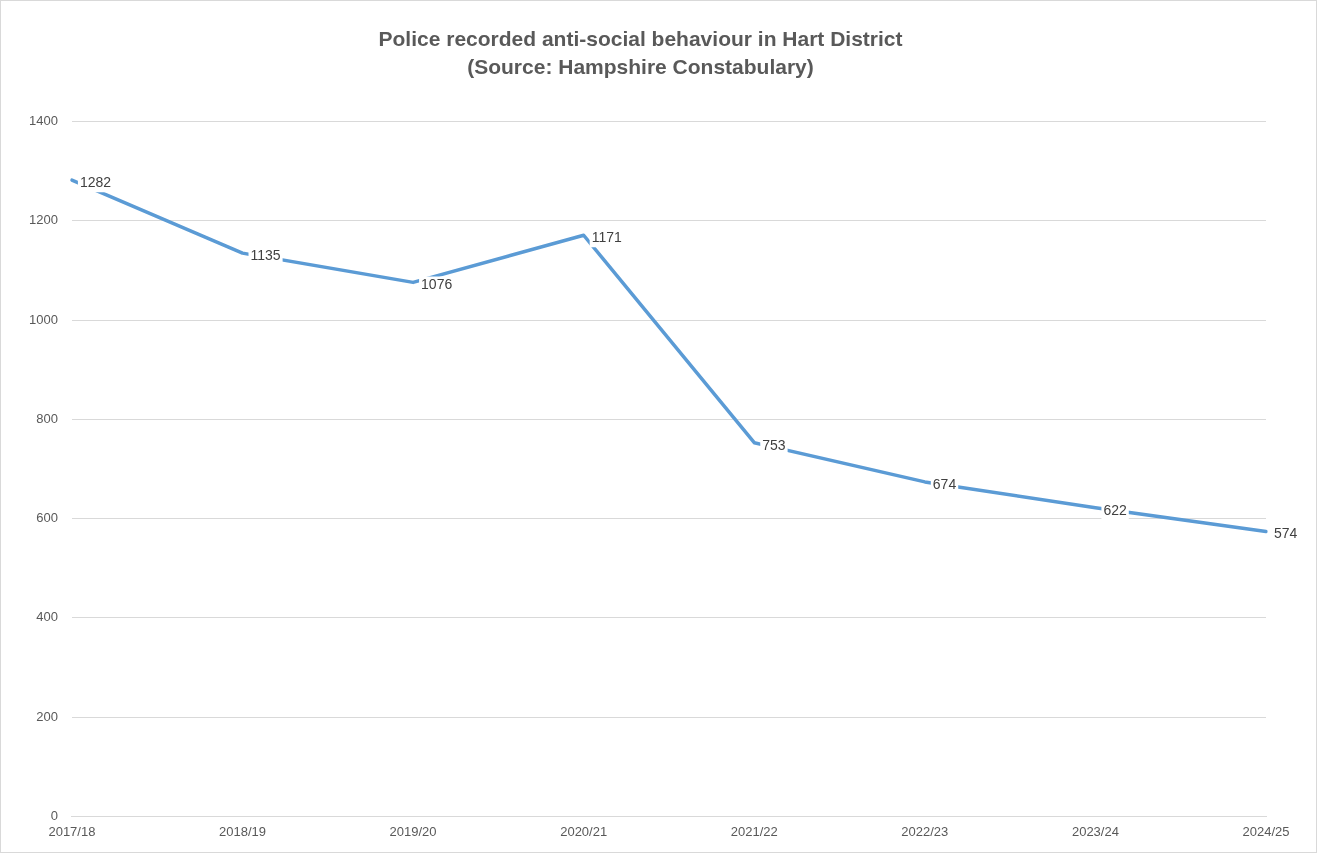  What do you see at coordinates (1266, 831) in the screenshot?
I see `x-tick-label: 2024/25` at bounding box center [1266, 831].